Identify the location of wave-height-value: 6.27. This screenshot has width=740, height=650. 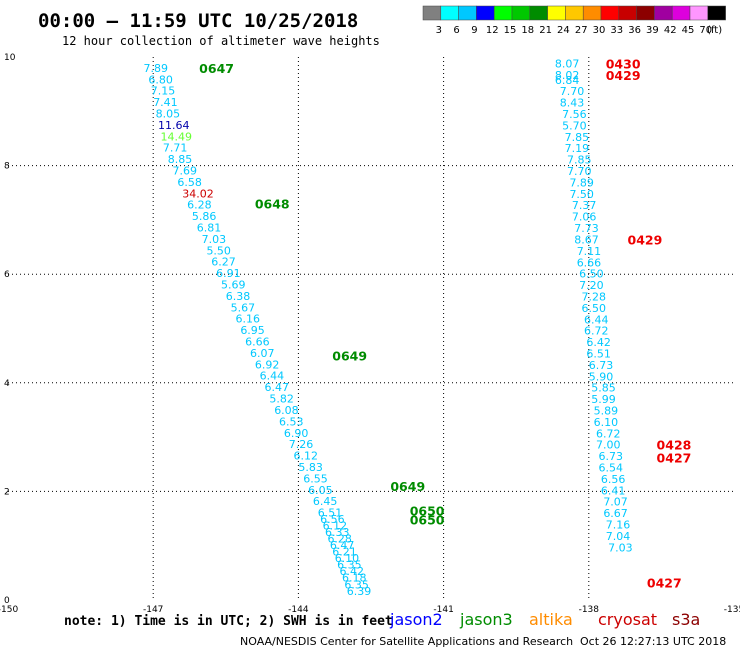
(223, 262).